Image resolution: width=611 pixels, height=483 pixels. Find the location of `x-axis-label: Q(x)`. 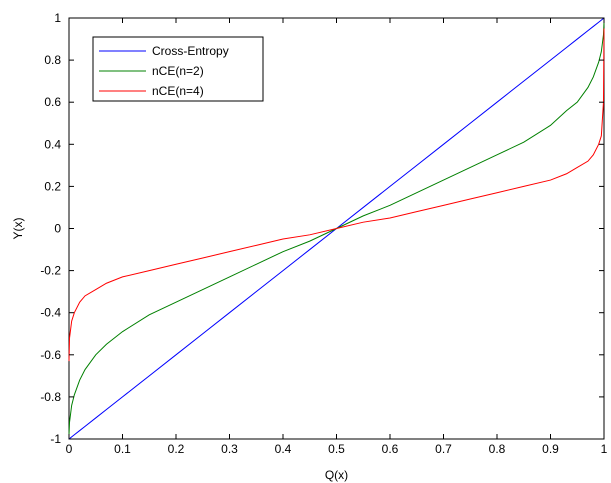

x-axis-label: Q(x) is located at coordinates (336, 475).